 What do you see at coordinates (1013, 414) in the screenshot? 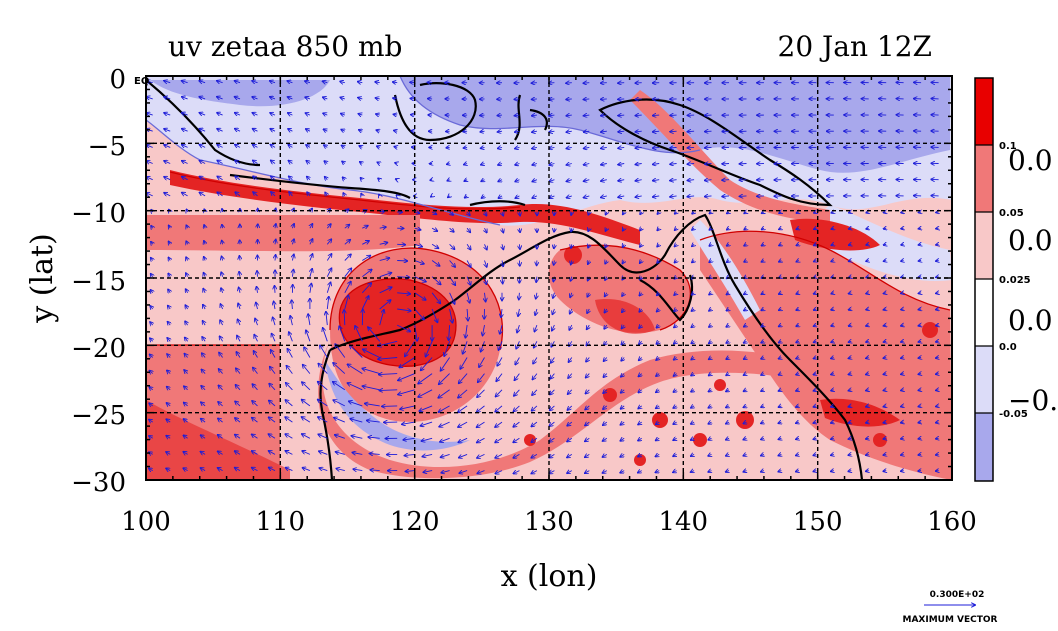
I see `colorbar-level-label: -0.05` at bounding box center [1013, 414].